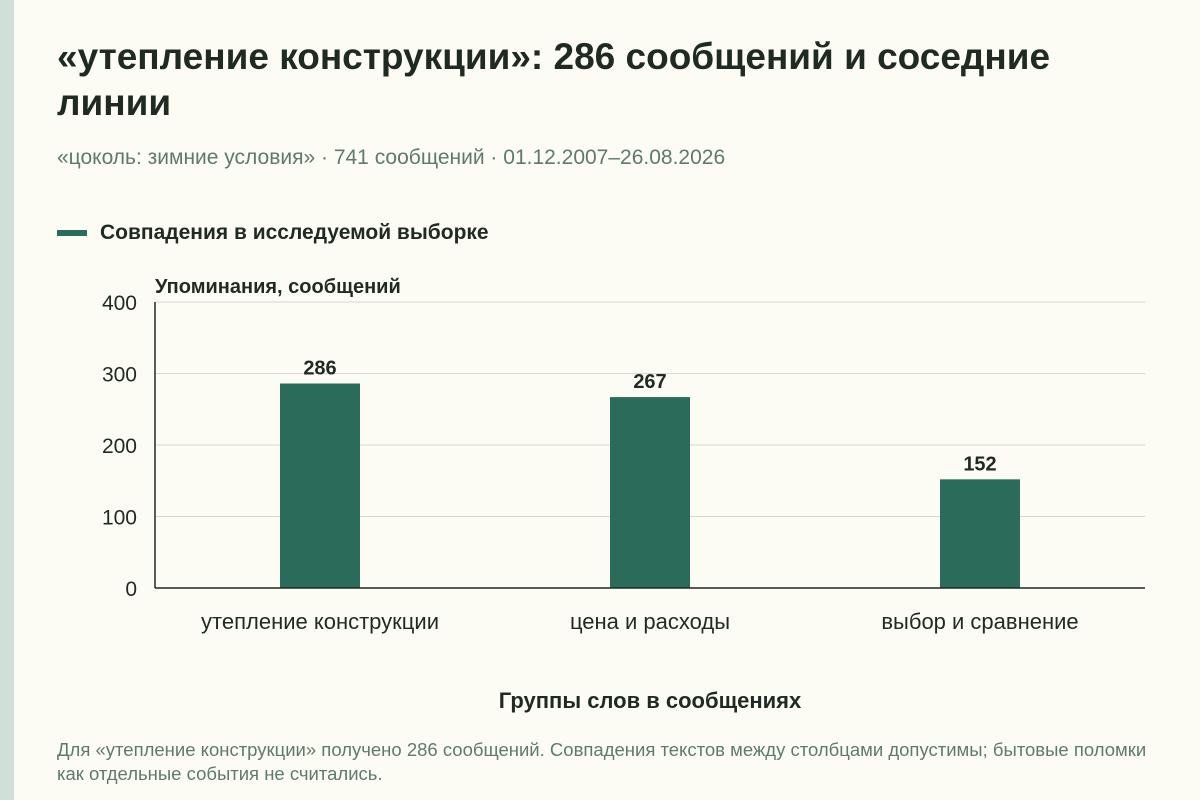 Image resolution: width=1200 pixels, height=800 pixels. I want to click on y-tick-label: 200, so click(119, 446).